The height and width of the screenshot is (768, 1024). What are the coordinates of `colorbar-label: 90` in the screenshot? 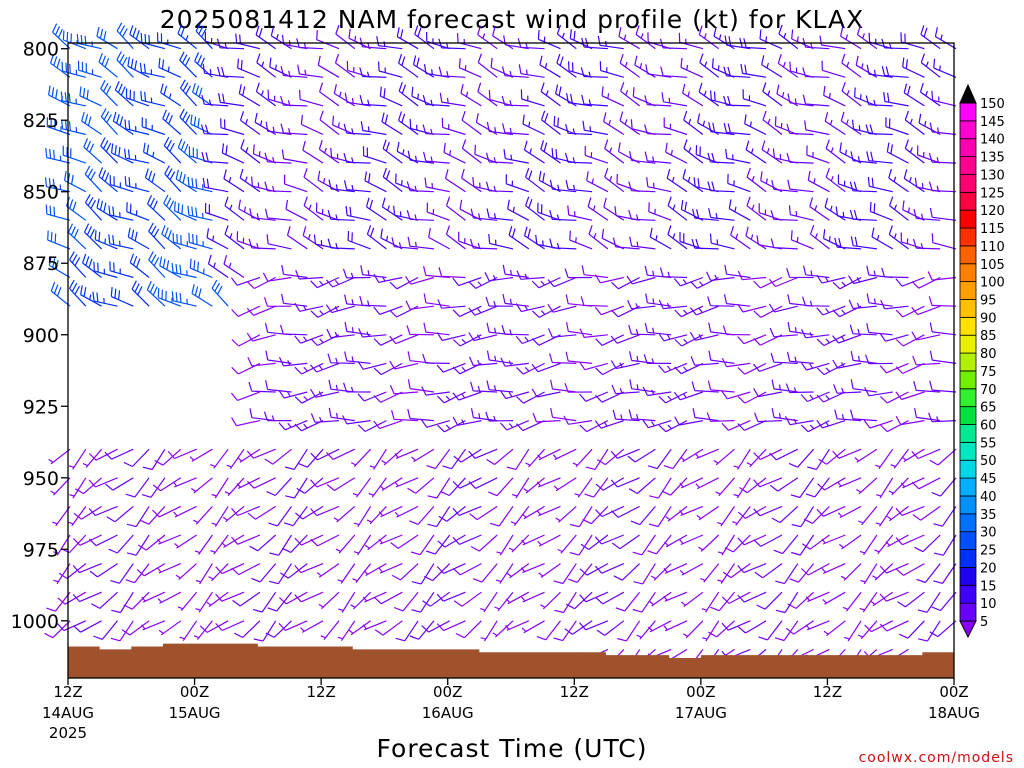 It's located at (988, 318).